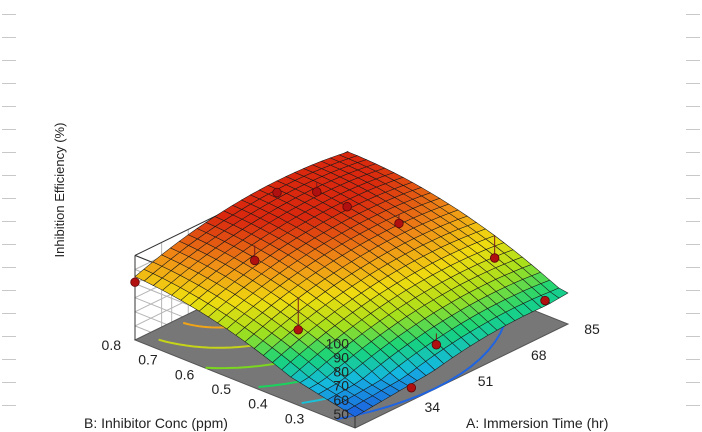 The image size is (702, 432). I want to click on z-axis-title: Inhibition Efficiency (%), so click(59, 190).